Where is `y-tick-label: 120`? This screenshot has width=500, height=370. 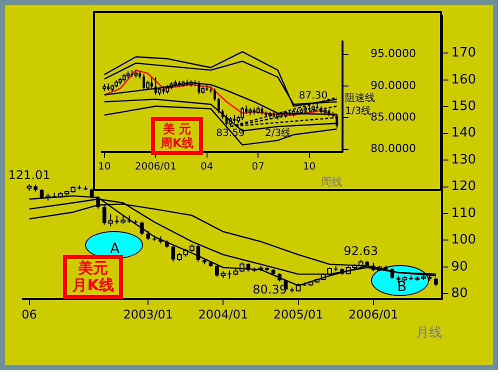
y-tick-label: 120 is located at coordinates (463, 186).